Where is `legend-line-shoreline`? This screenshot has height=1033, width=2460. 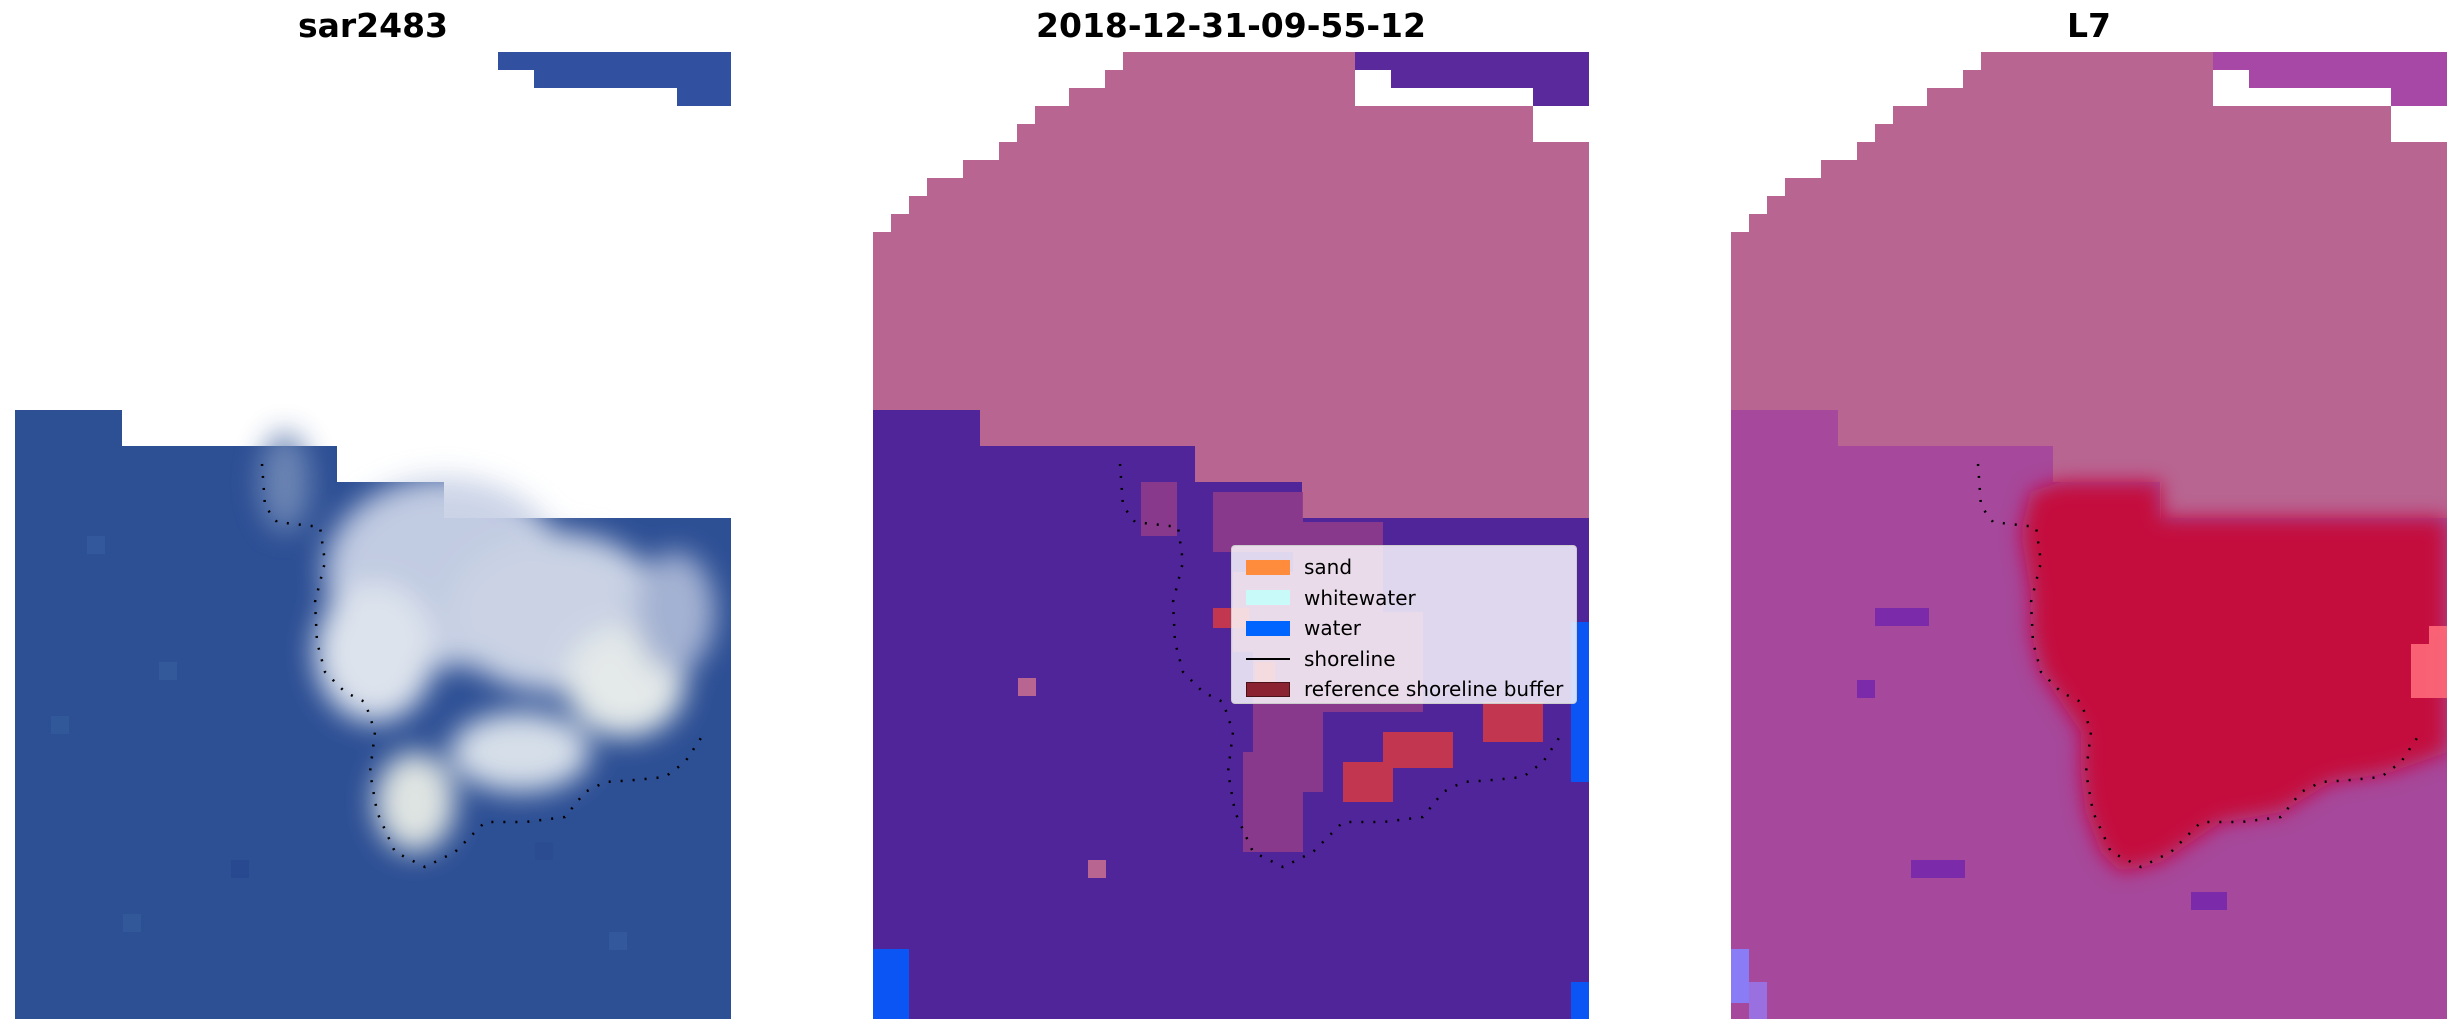
legend-line-shoreline is located at coordinates (1268, 658).